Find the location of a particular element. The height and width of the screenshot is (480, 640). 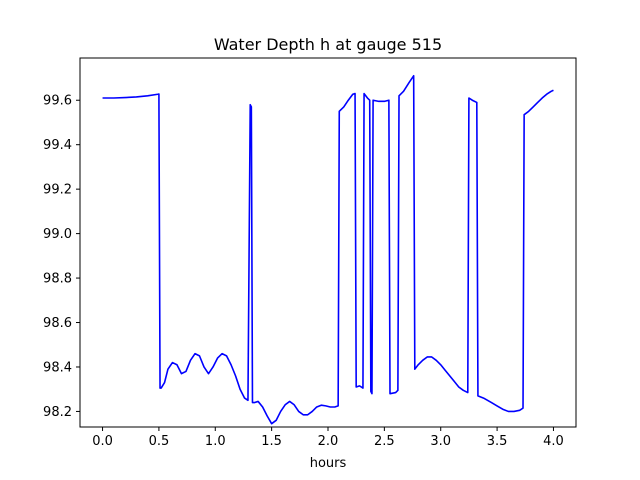

x-tick-label: 2.0 is located at coordinates (328, 441).